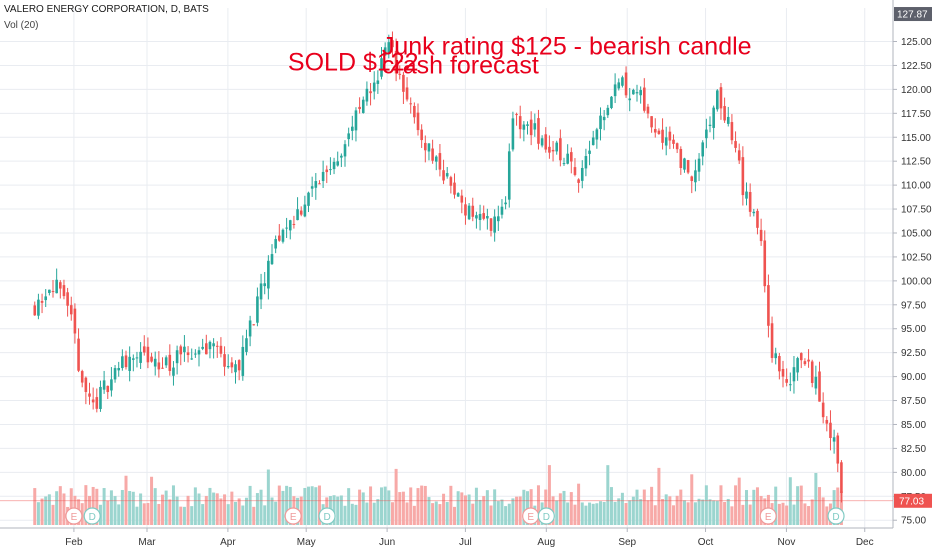 Image resolution: width=932 pixels, height=555 pixels. What do you see at coordinates (911, 501) in the screenshot?
I see `last-price-label: 77.03` at bounding box center [911, 501].